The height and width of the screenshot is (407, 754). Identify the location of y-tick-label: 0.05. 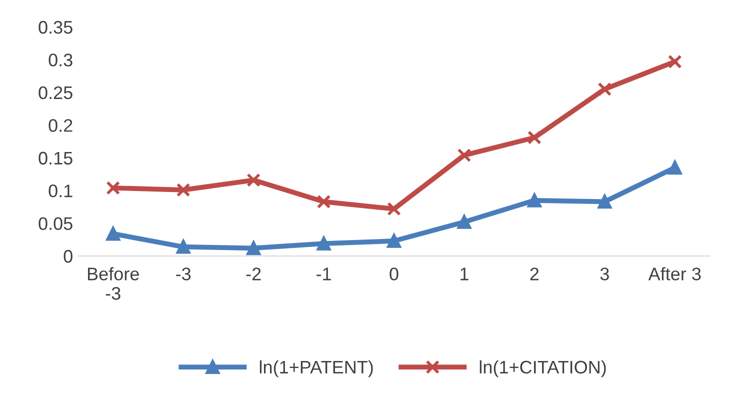
(55, 223).